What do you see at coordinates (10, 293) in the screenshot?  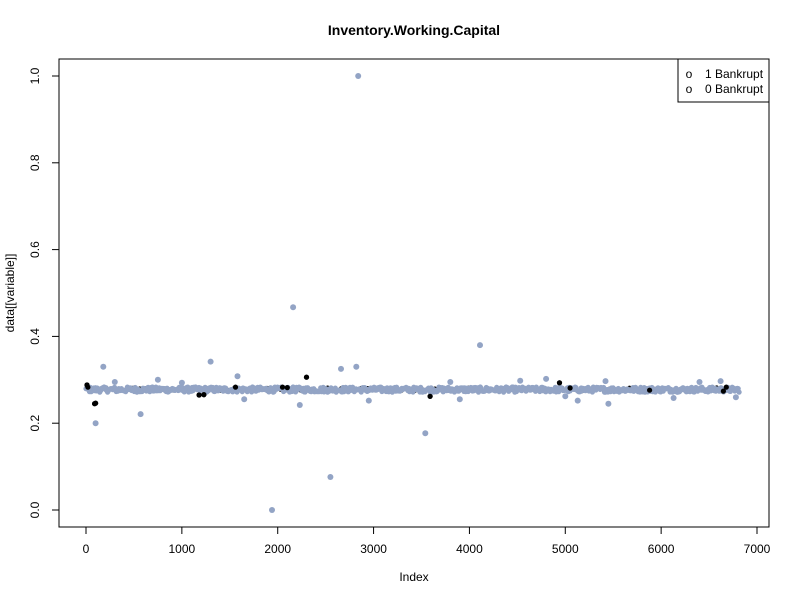 I see `y-axis-label: data[[variable]]` at bounding box center [10, 293].